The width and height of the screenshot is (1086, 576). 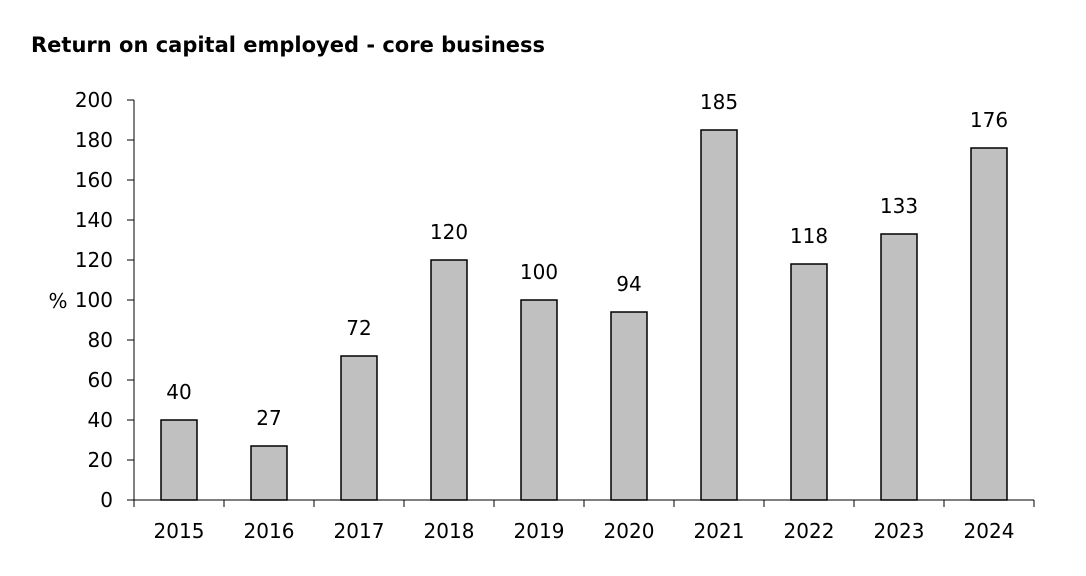 I want to click on data-label: 27, so click(x=268, y=418).